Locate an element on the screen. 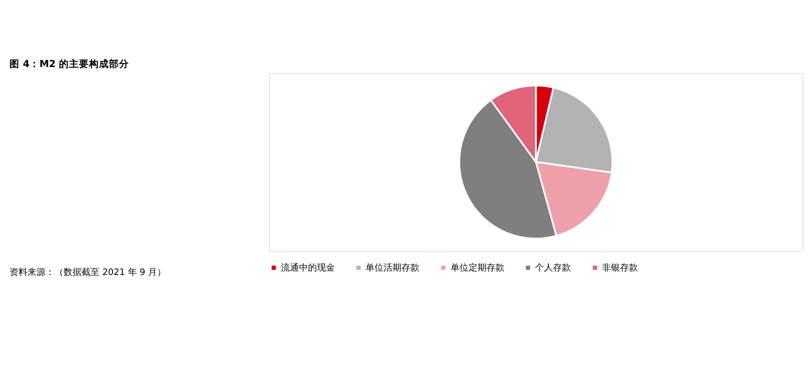 The height and width of the screenshot is (379, 812). legend-label: 流通中的现金 is located at coordinates (307, 268).